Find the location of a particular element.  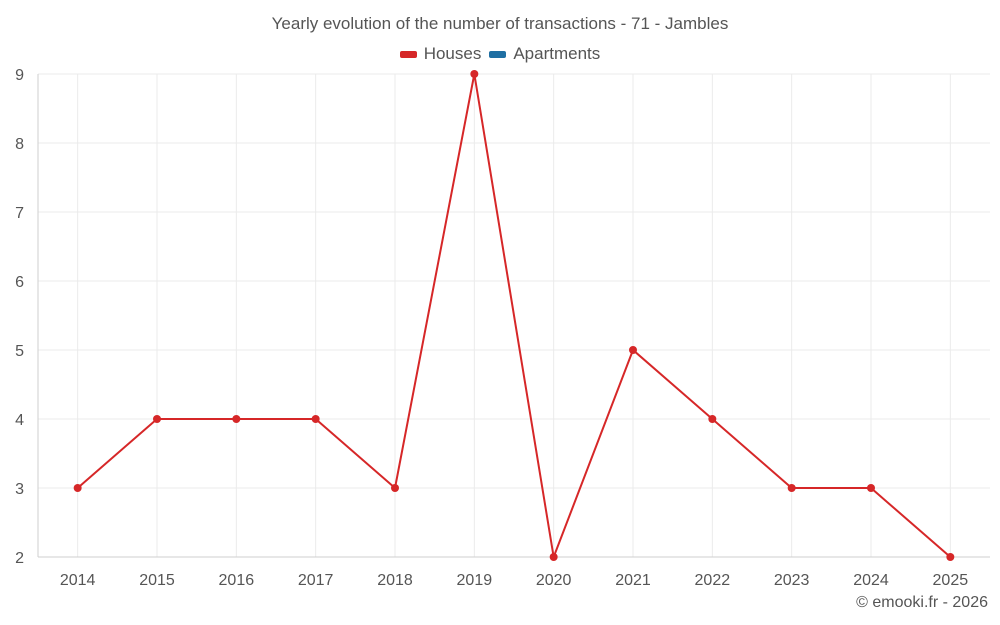

credit-text: © emooki.fr - 2026 is located at coordinates (922, 602).